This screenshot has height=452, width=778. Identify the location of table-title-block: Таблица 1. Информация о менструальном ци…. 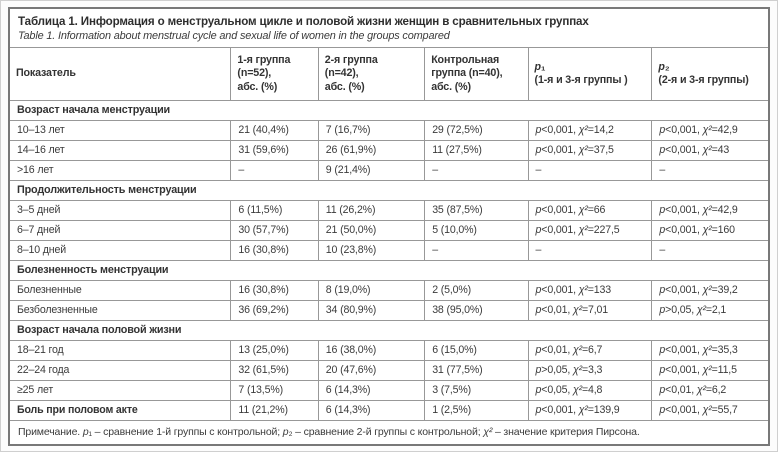
(389, 27).